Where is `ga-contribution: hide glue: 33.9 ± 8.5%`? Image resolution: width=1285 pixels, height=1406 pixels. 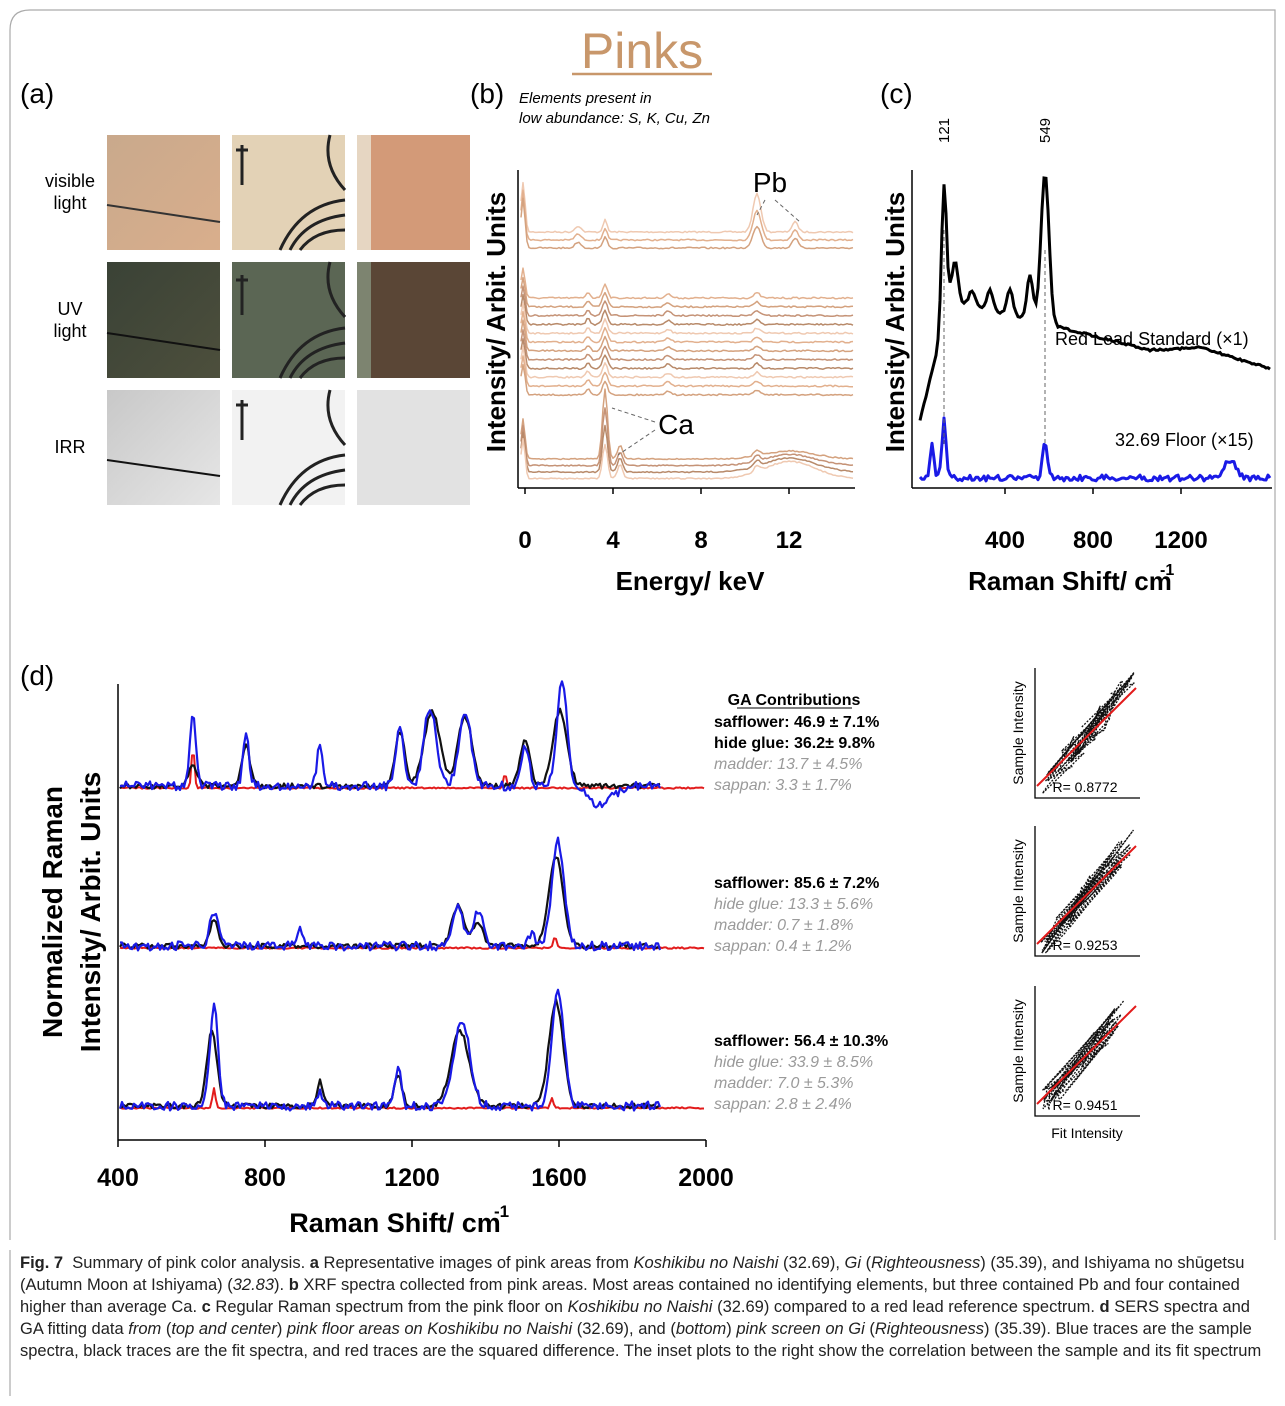
ga-contribution: hide glue: 33.9 ± 8.5% is located at coordinates (793, 1062).